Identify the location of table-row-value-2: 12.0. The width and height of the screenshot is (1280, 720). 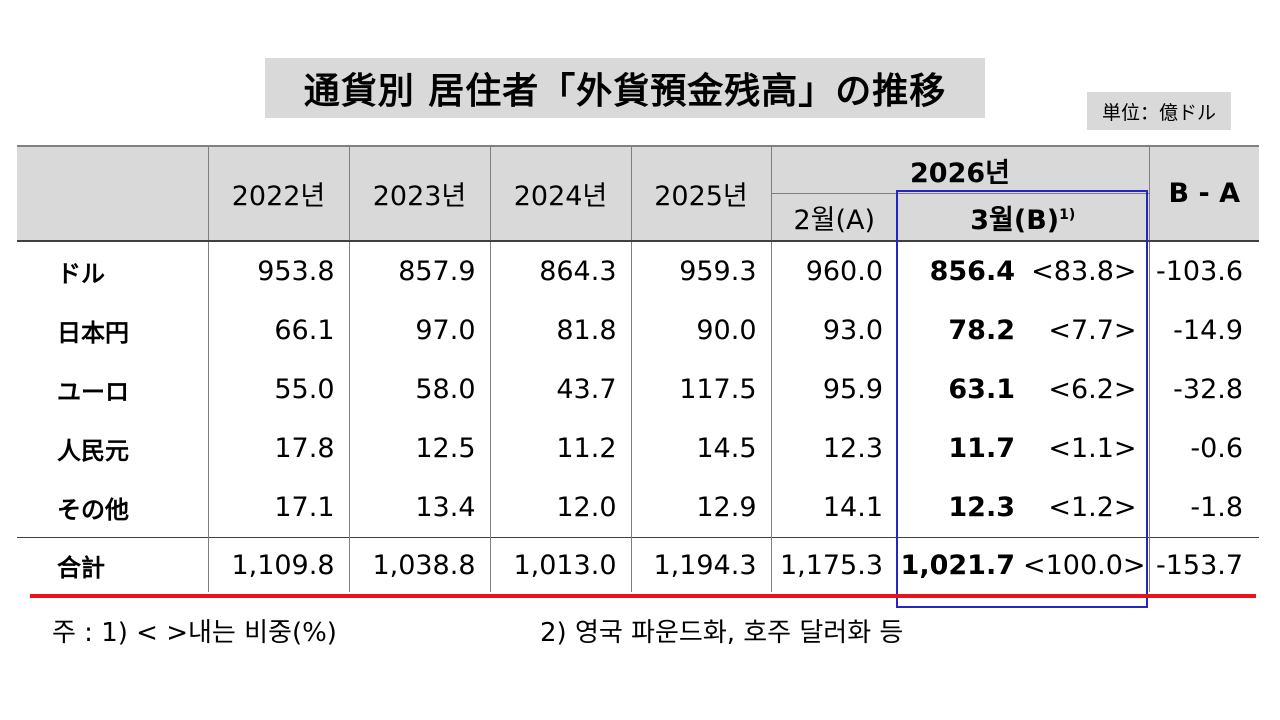
(560, 508).